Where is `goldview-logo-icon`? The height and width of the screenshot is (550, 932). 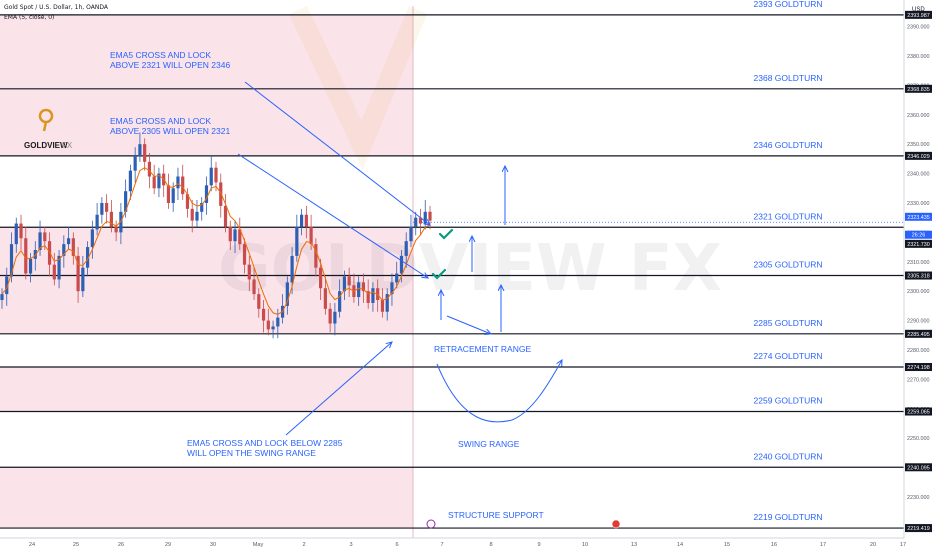 goldview-logo-icon is located at coordinates (46, 120).